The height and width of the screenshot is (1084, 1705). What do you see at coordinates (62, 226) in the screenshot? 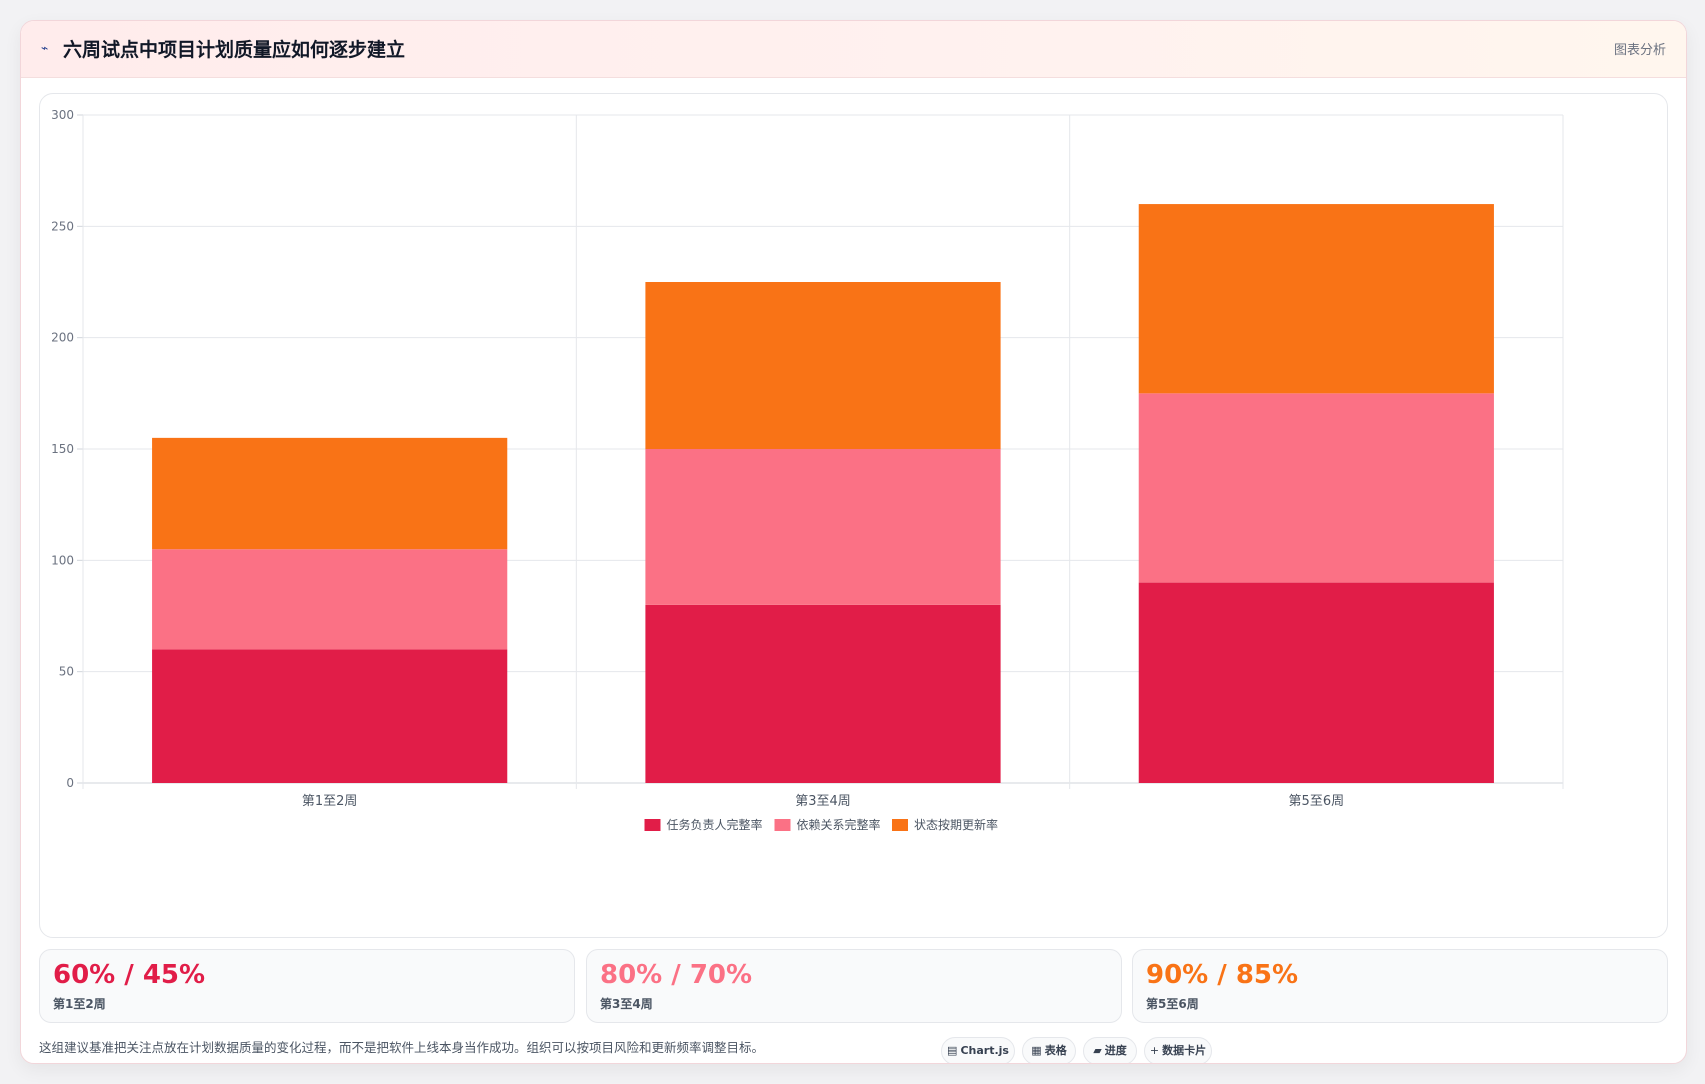
I see `y-tick-label: 250` at bounding box center [62, 226].